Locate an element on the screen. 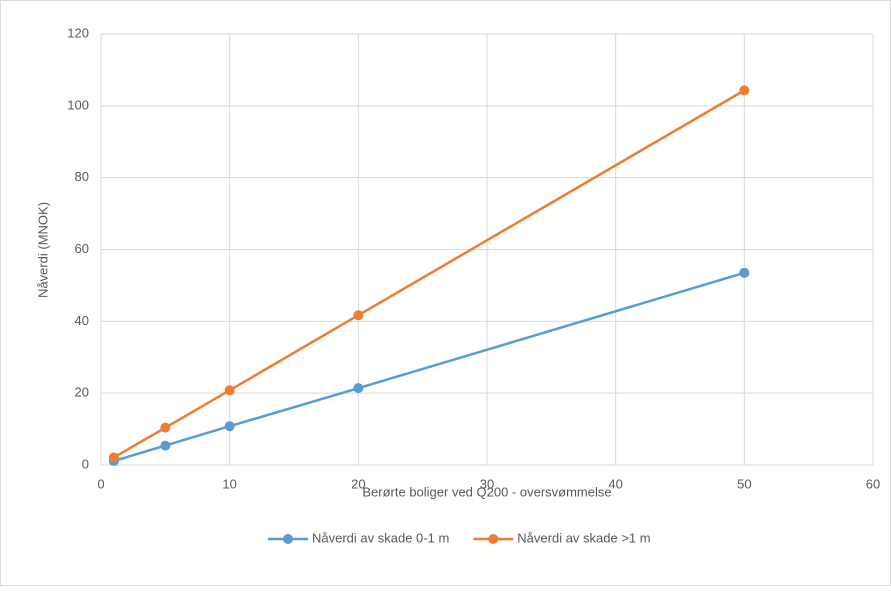  y-tick-label: 80 is located at coordinates (82, 176).